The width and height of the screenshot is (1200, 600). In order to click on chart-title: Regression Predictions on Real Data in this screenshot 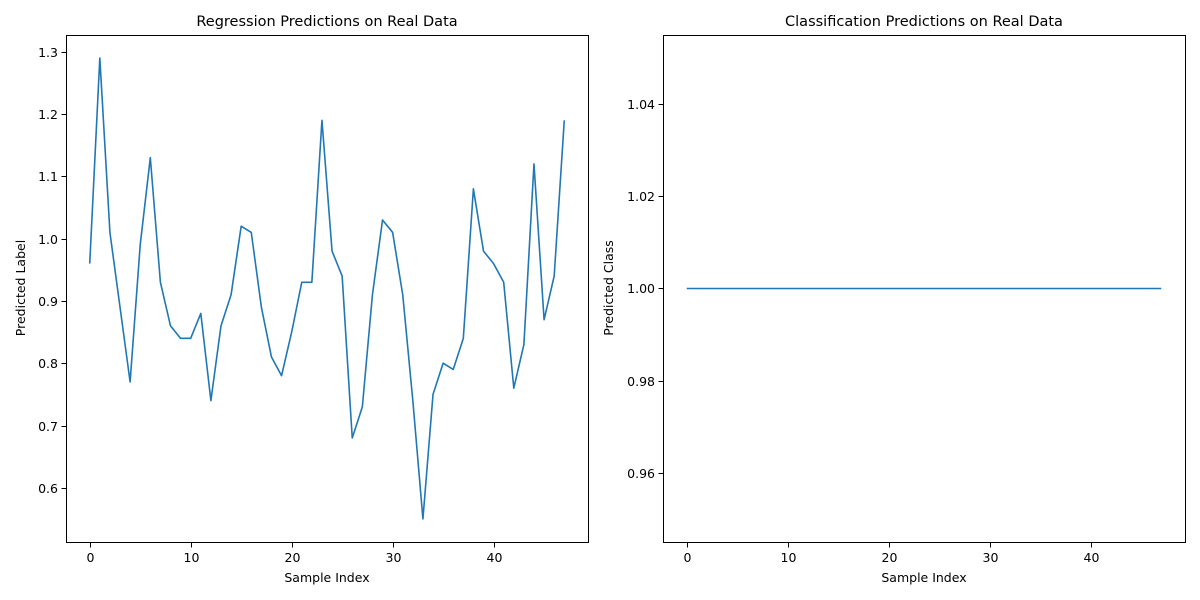, I will do `click(326, 22)`.